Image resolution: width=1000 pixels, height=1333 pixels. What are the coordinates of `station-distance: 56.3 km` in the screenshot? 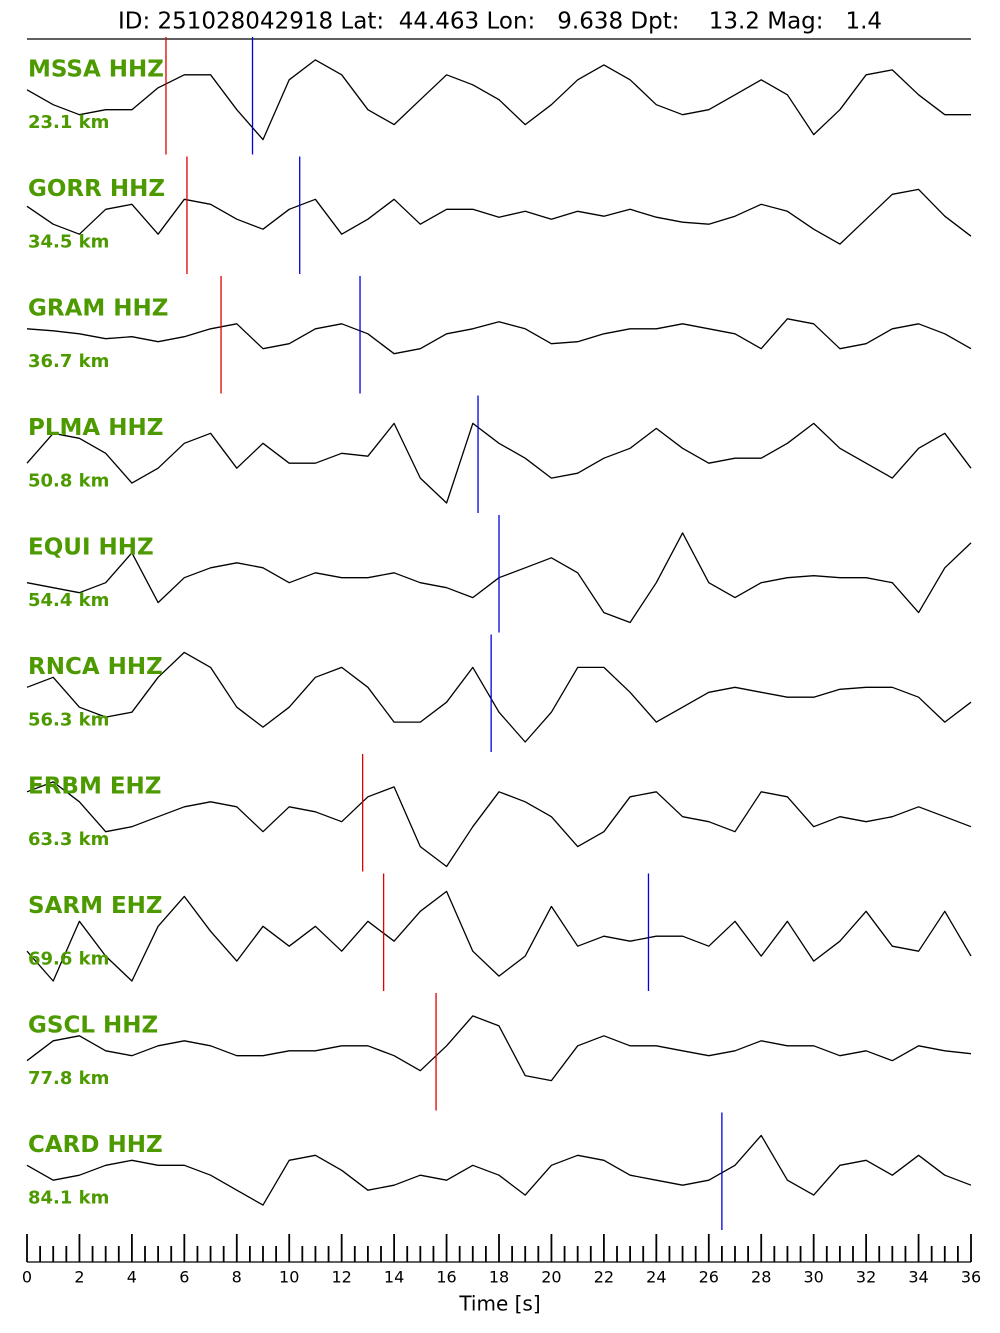 It's located at (68, 719).